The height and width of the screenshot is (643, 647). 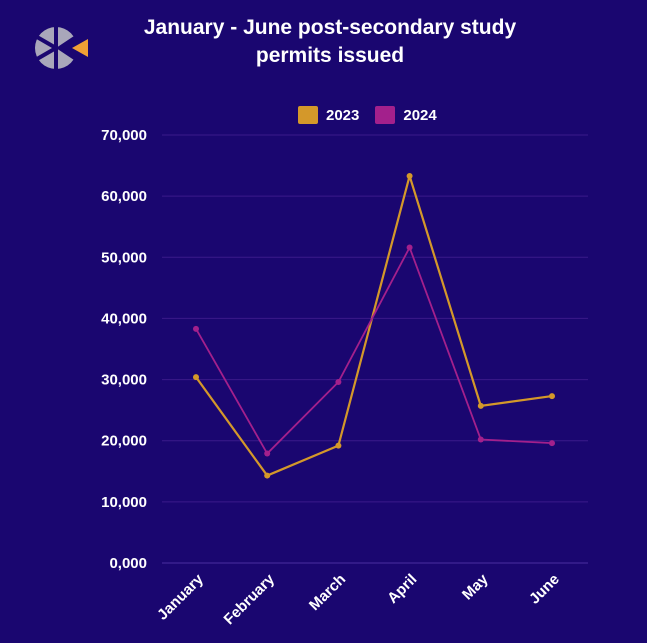 I want to click on legend-label-2023: 2023, so click(x=343, y=115).